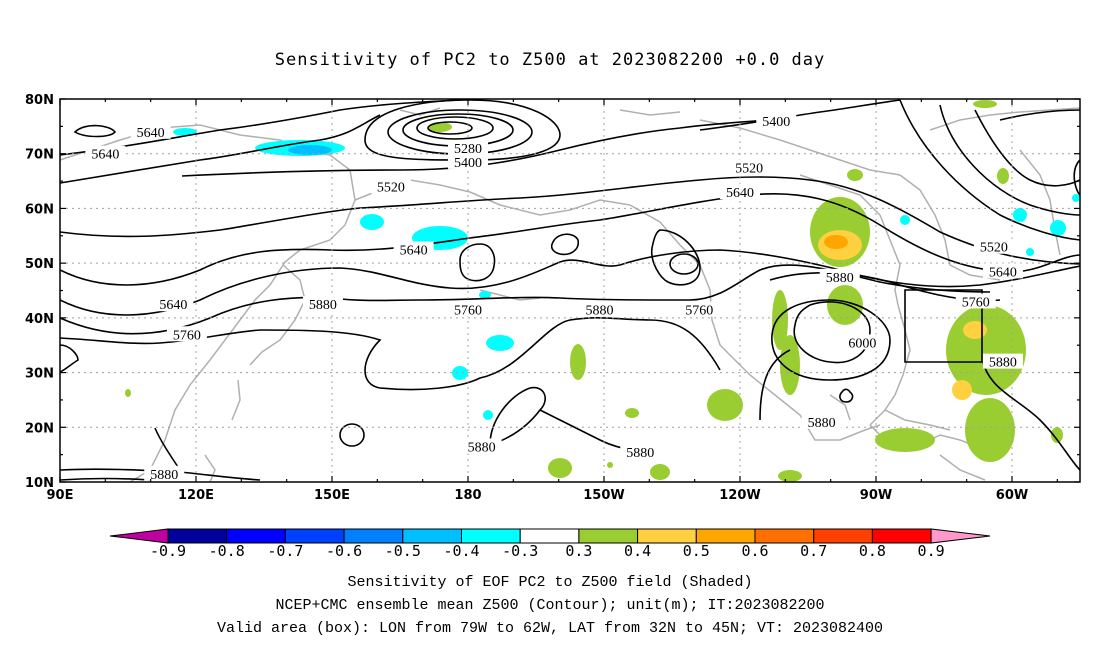 This screenshot has width=1100, height=650. What do you see at coordinates (39, 292) in the screenshot?
I see `latitude-labels: 80N 70N 60N 50N 40N 30N 20N 10N` at bounding box center [39, 292].